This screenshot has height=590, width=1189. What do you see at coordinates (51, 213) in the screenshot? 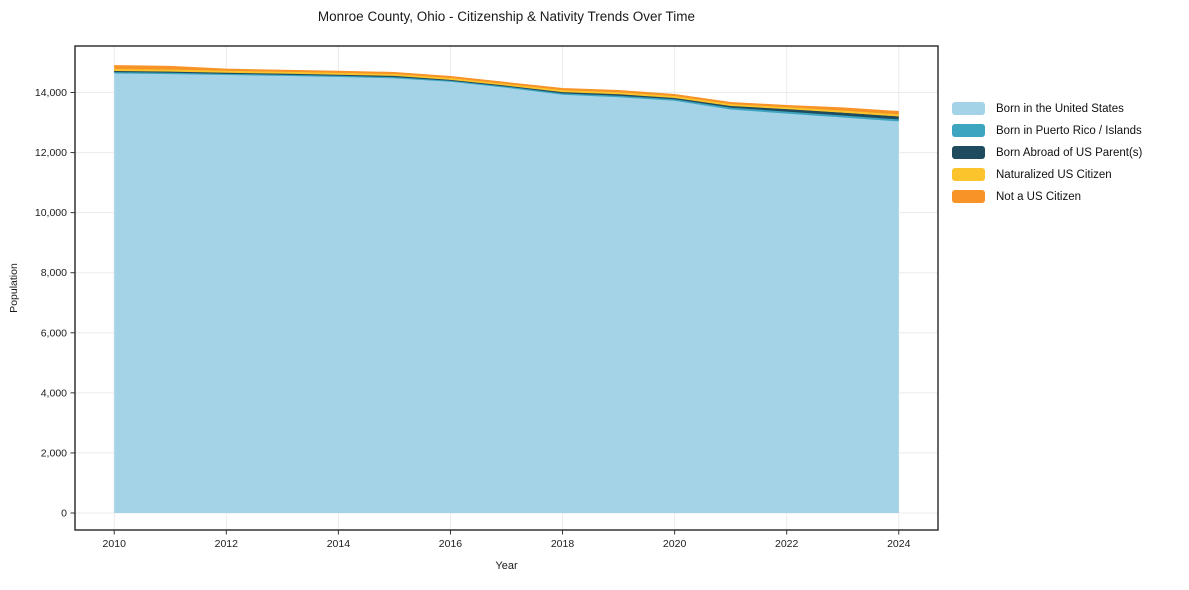
I see `y-tick-label: 10,000` at bounding box center [51, 213].